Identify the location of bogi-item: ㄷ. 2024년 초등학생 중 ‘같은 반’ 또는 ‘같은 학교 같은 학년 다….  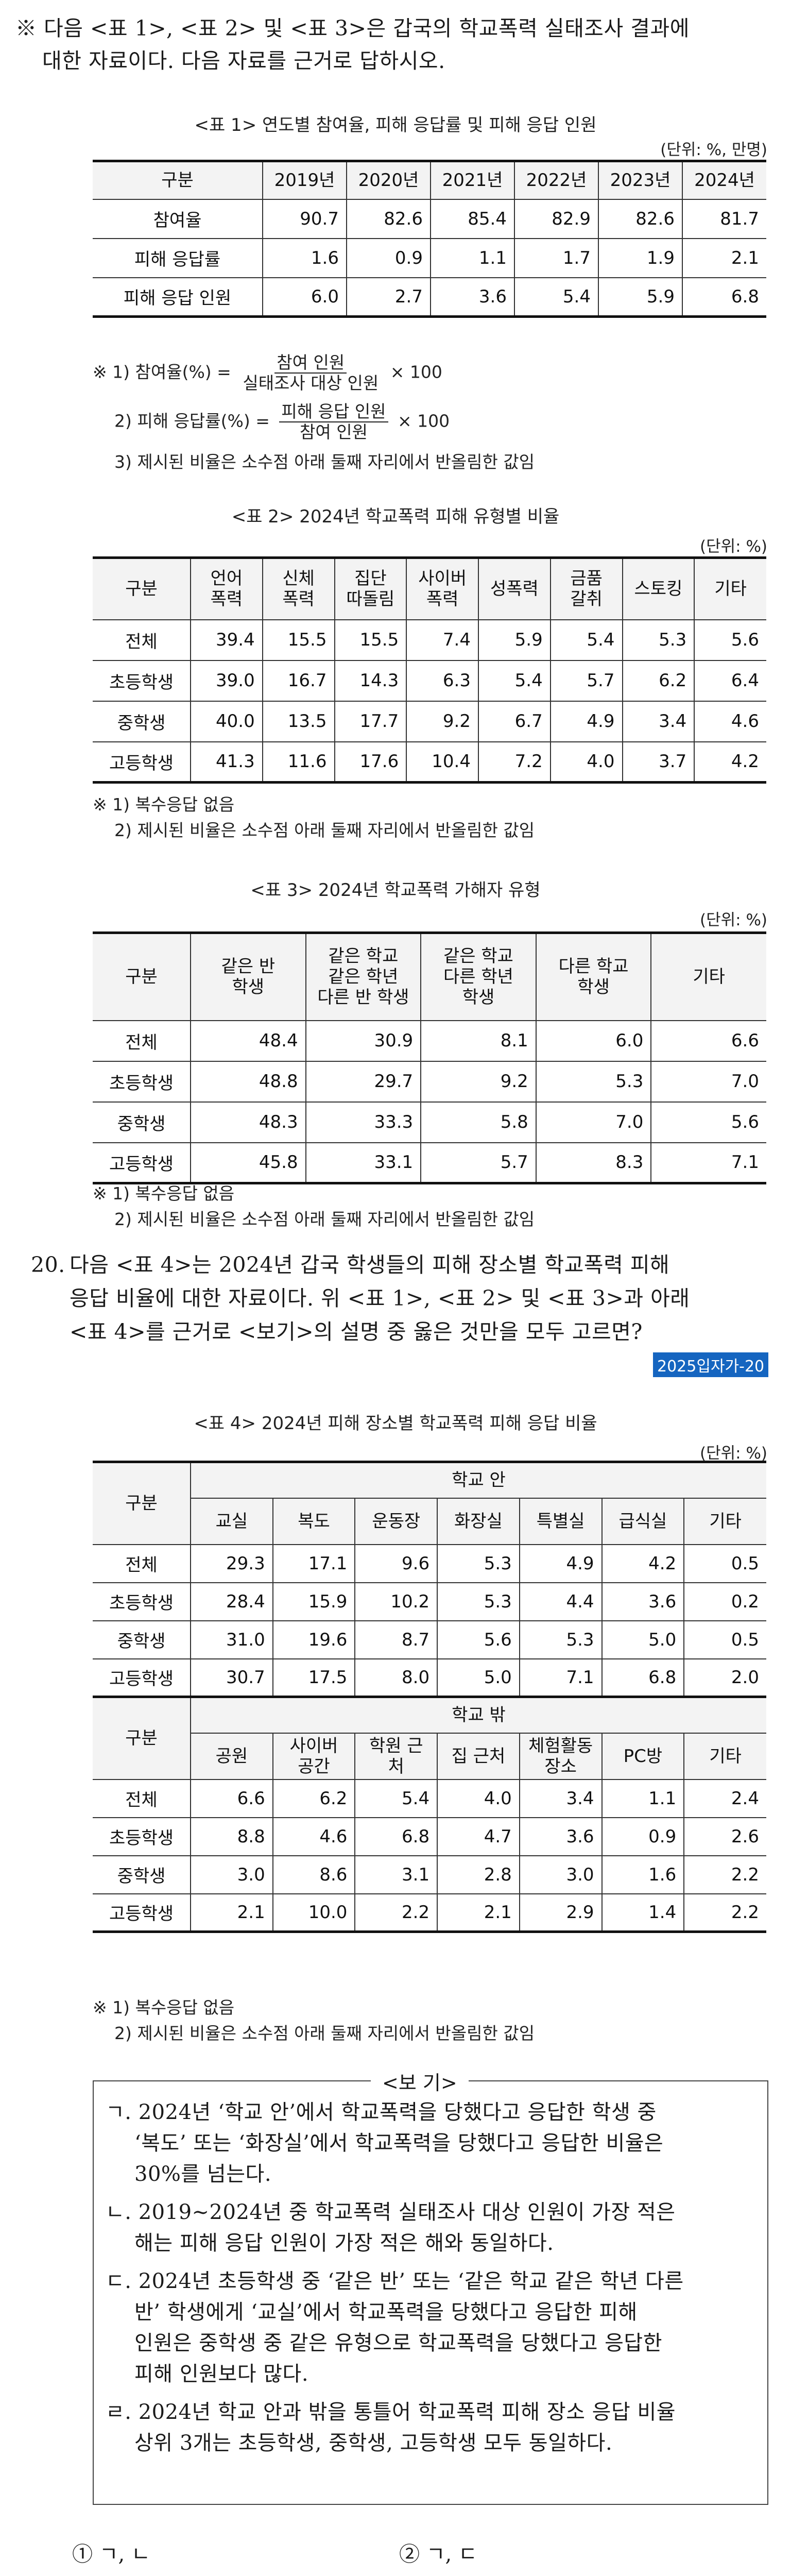
(433, 2327).